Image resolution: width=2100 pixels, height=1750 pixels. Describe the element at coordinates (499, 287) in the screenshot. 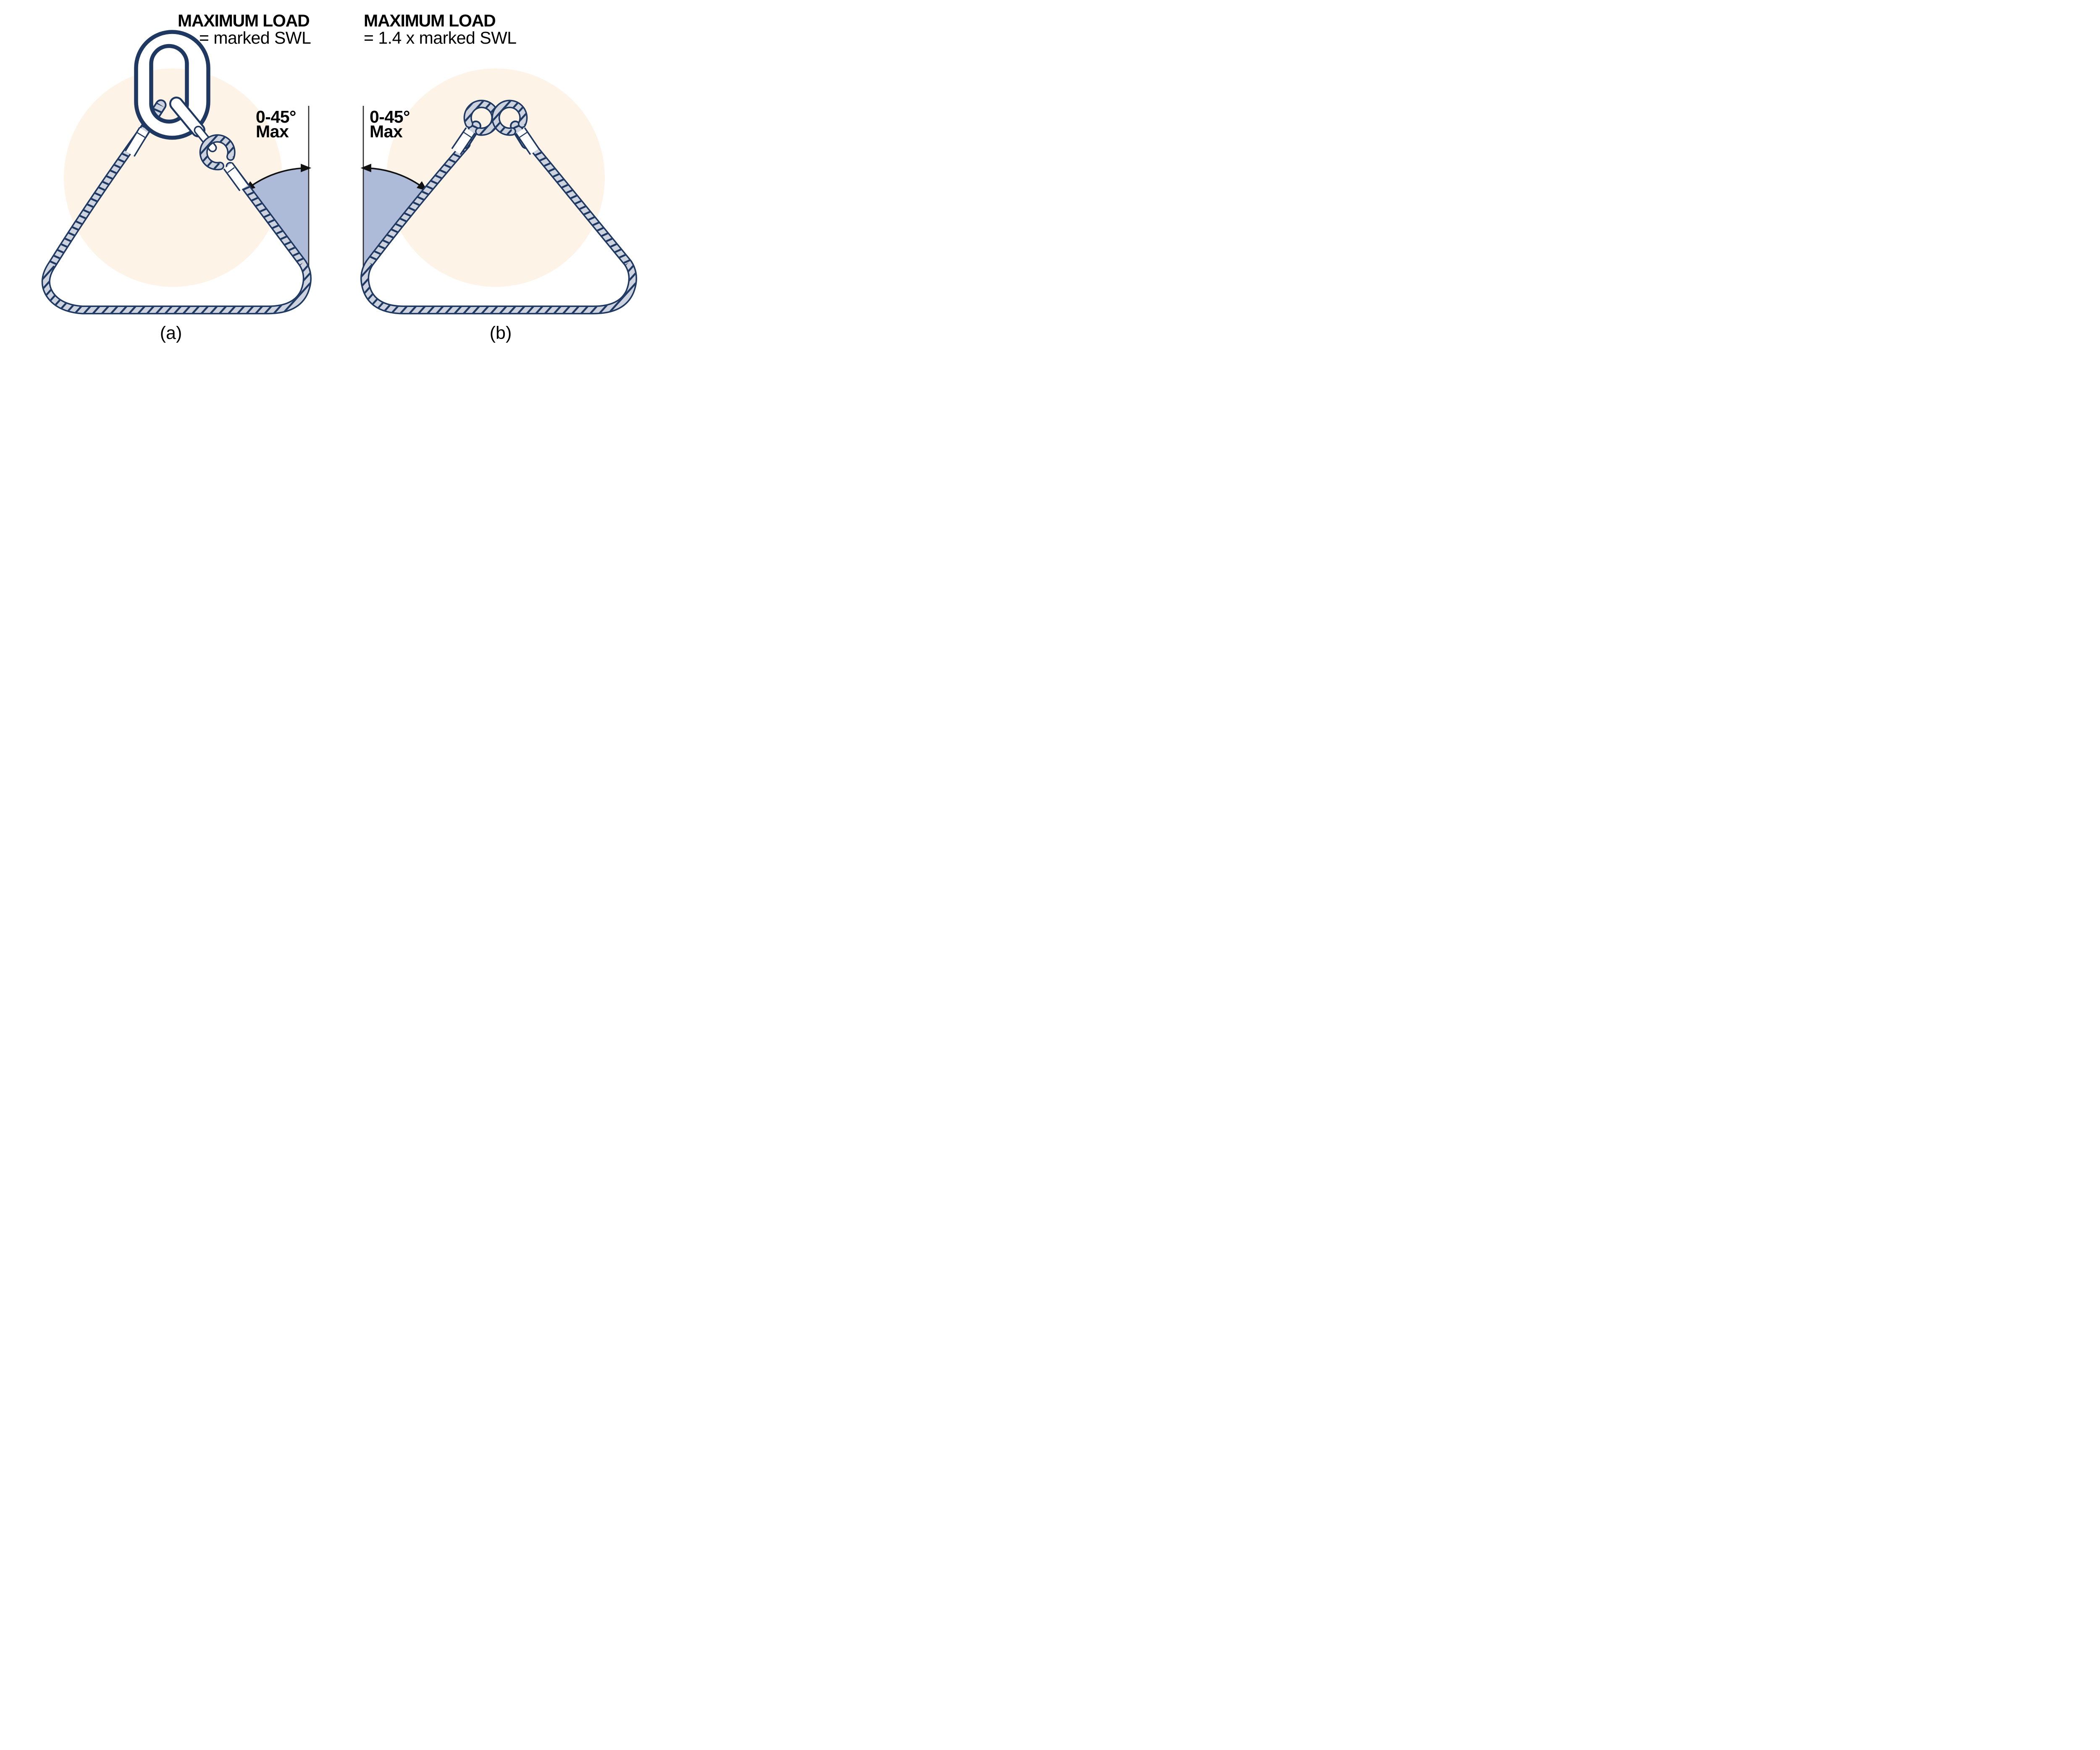

I see `rope-strands-b-bottom` at that location.